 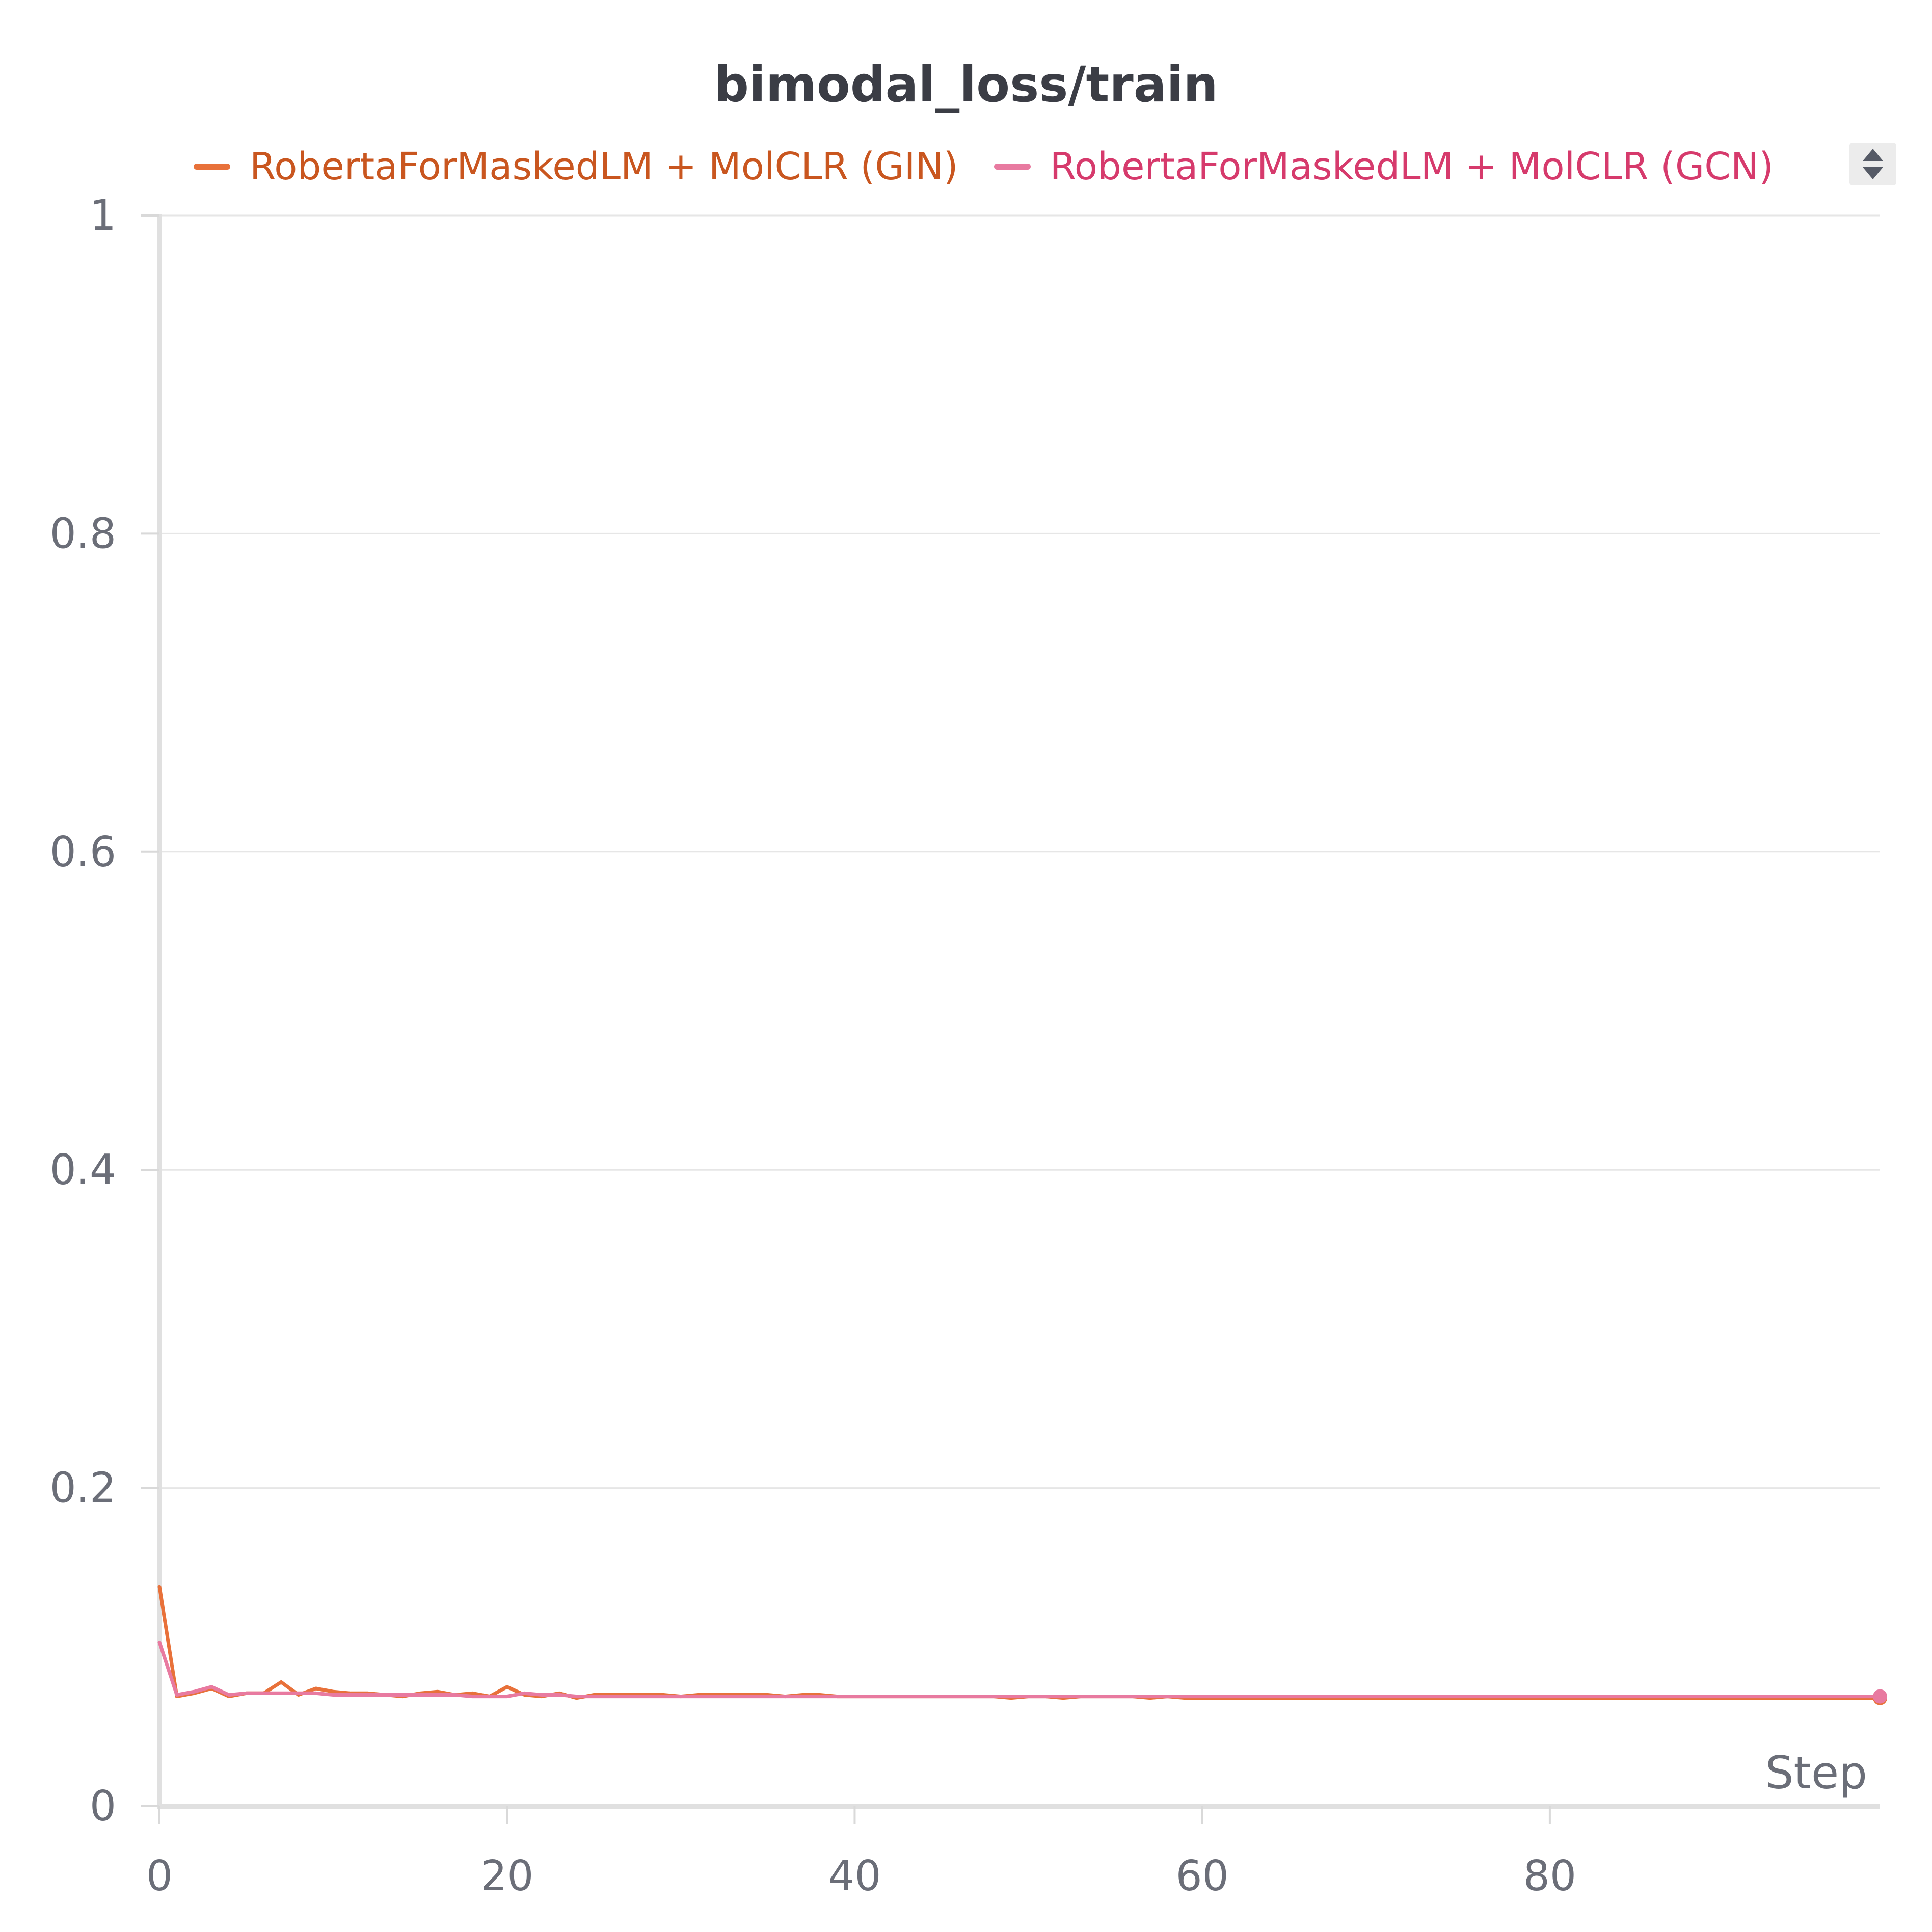 I want to click on y-tick-label: 0.2, so click(x=83, y=1488).